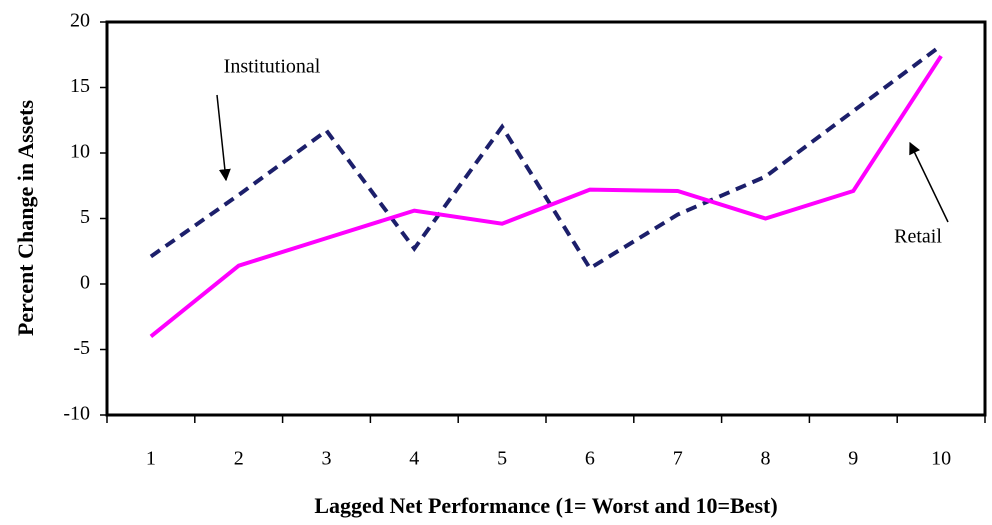 The image size is (992, 525). What do you see at coordinates (327, 459) in the screenshot?
I see `x-tick-label: 3` at bounding box center [327, 459].